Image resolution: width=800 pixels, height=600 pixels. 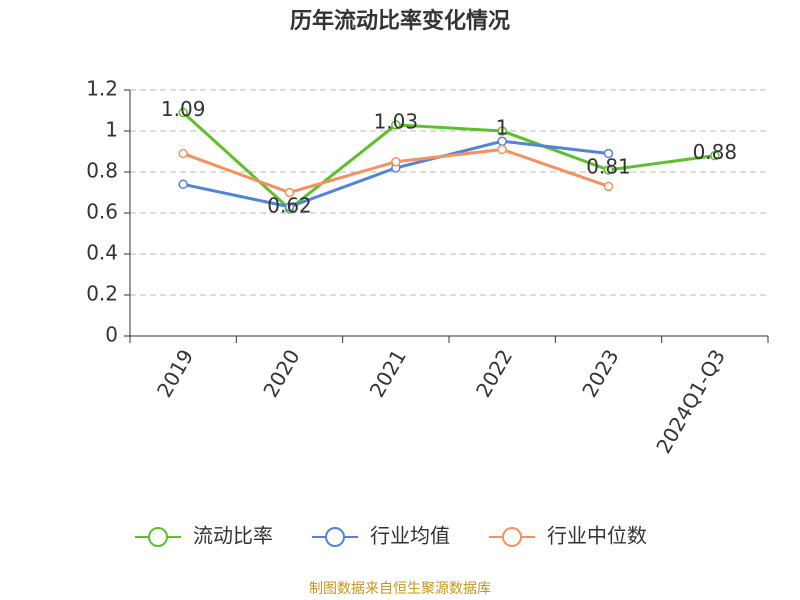 I want to click on y-tick-label: 0, so click(x=111, y=335).